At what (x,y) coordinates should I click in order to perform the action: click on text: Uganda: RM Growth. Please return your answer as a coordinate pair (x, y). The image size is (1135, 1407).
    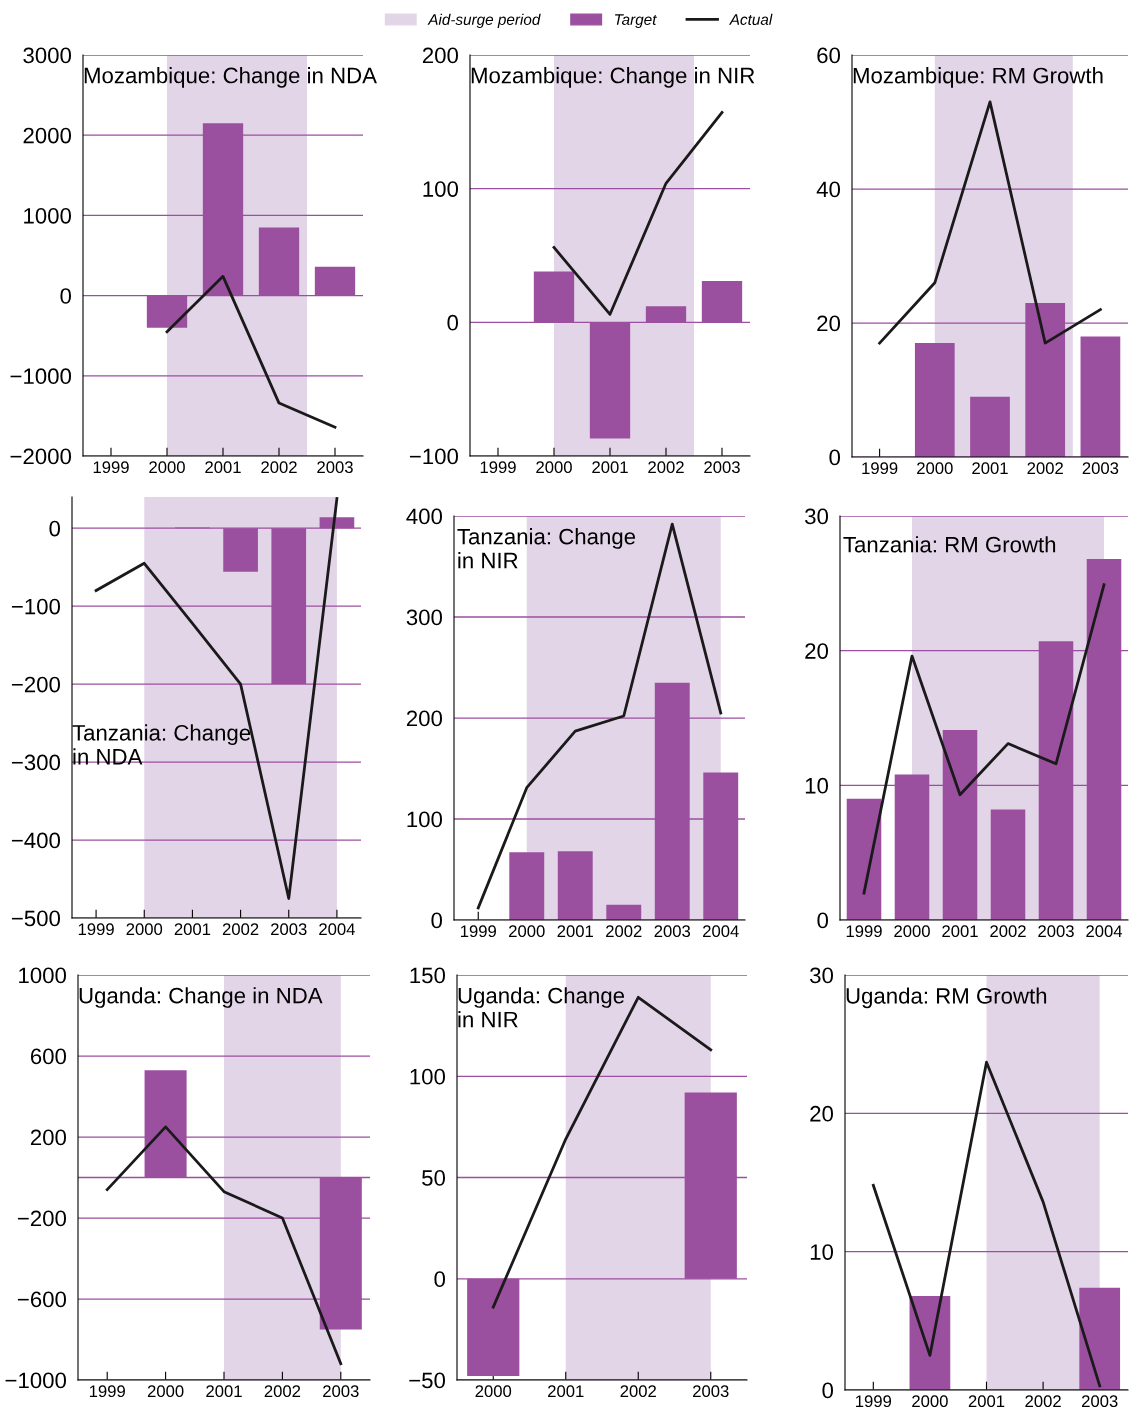
    Looking at the image, I should click on (946, 998).